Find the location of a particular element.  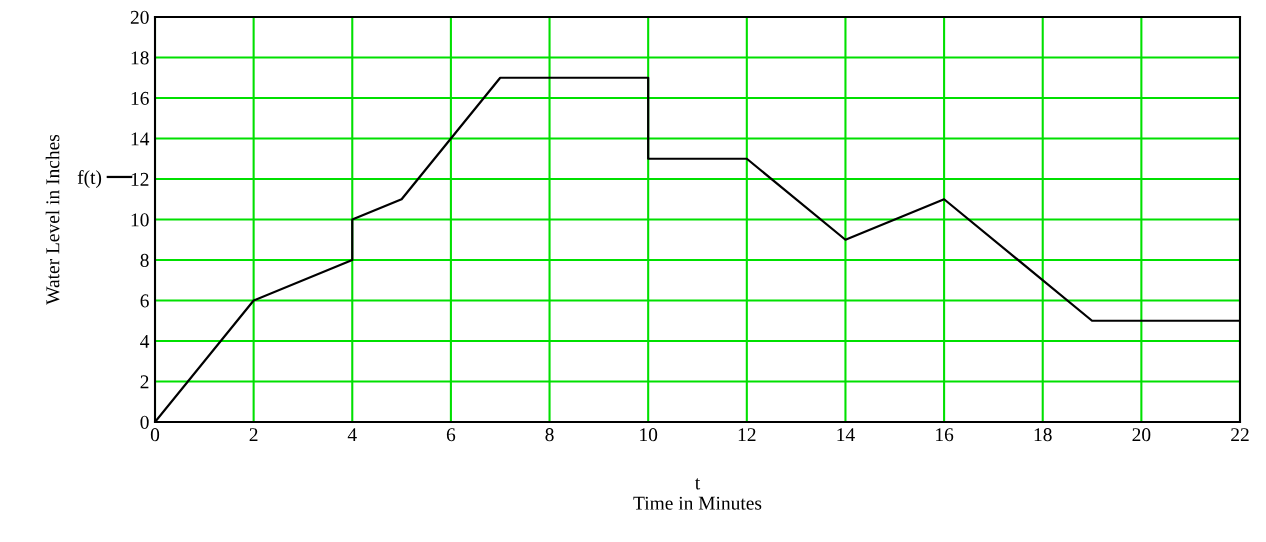

x-tick-label: 18 is located at coordinates (1043, 435).